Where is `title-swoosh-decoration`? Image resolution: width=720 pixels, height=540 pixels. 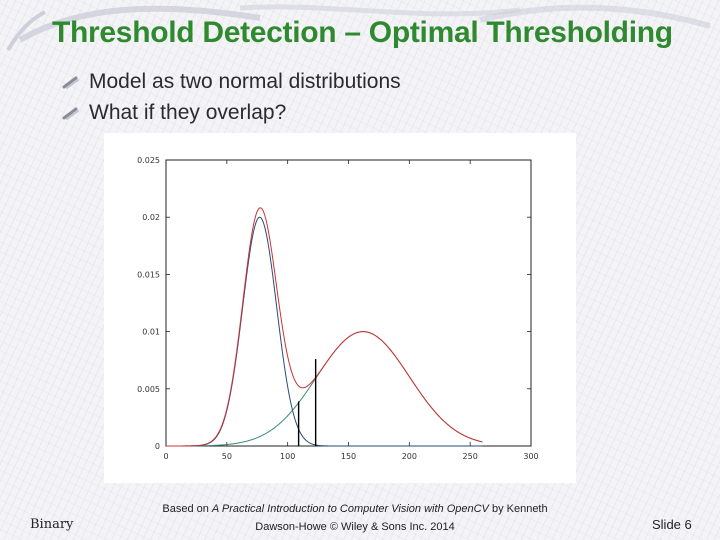 title-swoosh-decoration is located at coordinates (358, 28).